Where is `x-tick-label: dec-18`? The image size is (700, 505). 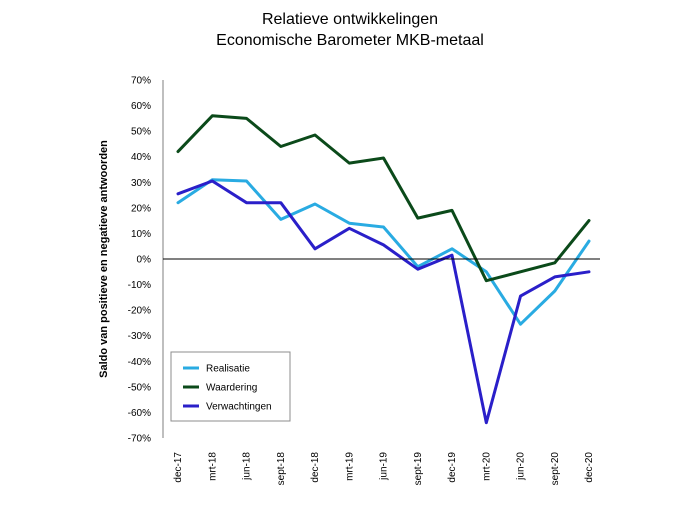
x-tick-label: dec-18 is located at coordinates (315, 467).